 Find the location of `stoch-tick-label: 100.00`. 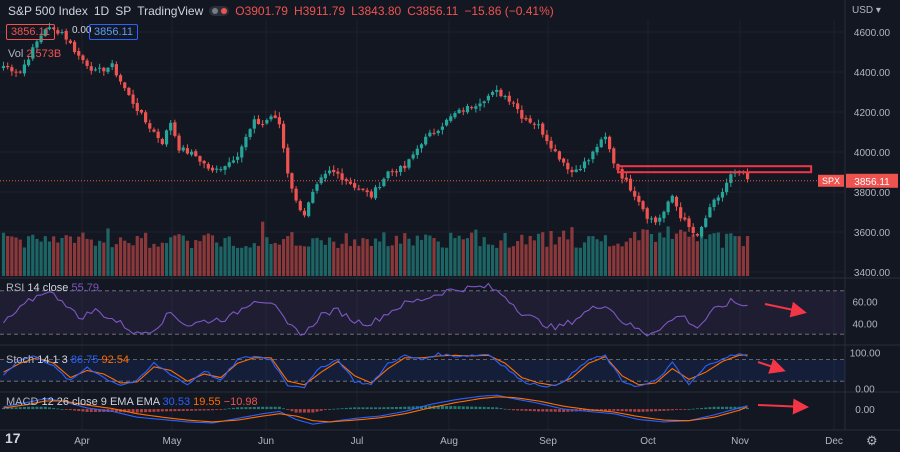

stoch-tick-label: 100.00 is located at coordinates (865, 353).